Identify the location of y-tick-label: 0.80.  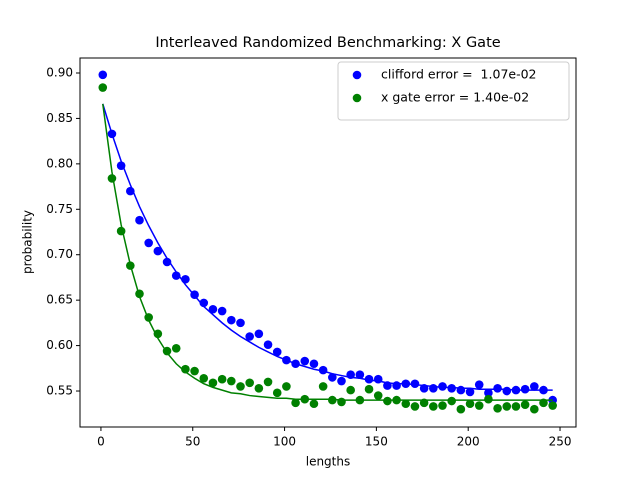
(59, 163).